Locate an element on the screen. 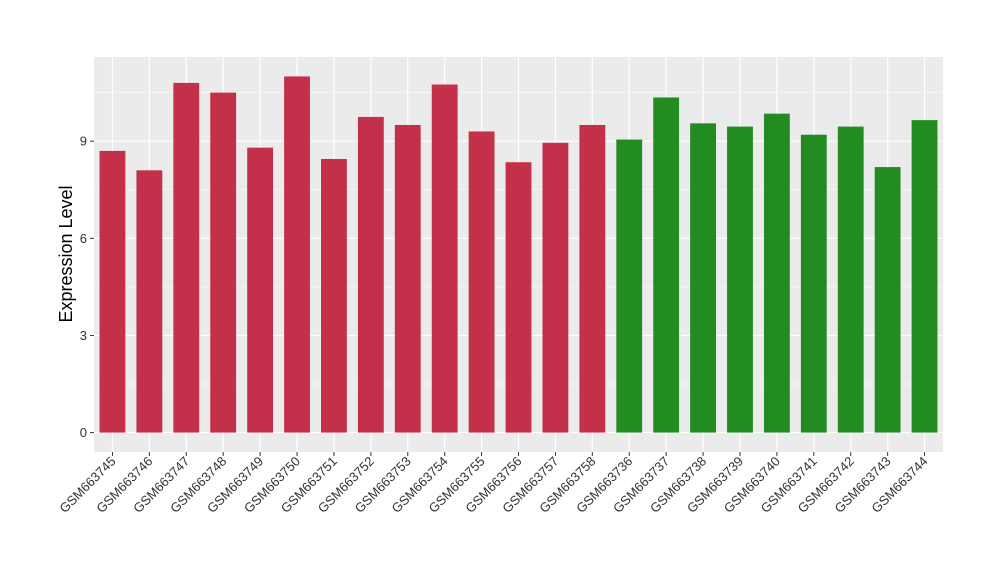 The height and width of the screenshot is (580, 1000). bar-gsm663745 is located at coordinates (112, 291).